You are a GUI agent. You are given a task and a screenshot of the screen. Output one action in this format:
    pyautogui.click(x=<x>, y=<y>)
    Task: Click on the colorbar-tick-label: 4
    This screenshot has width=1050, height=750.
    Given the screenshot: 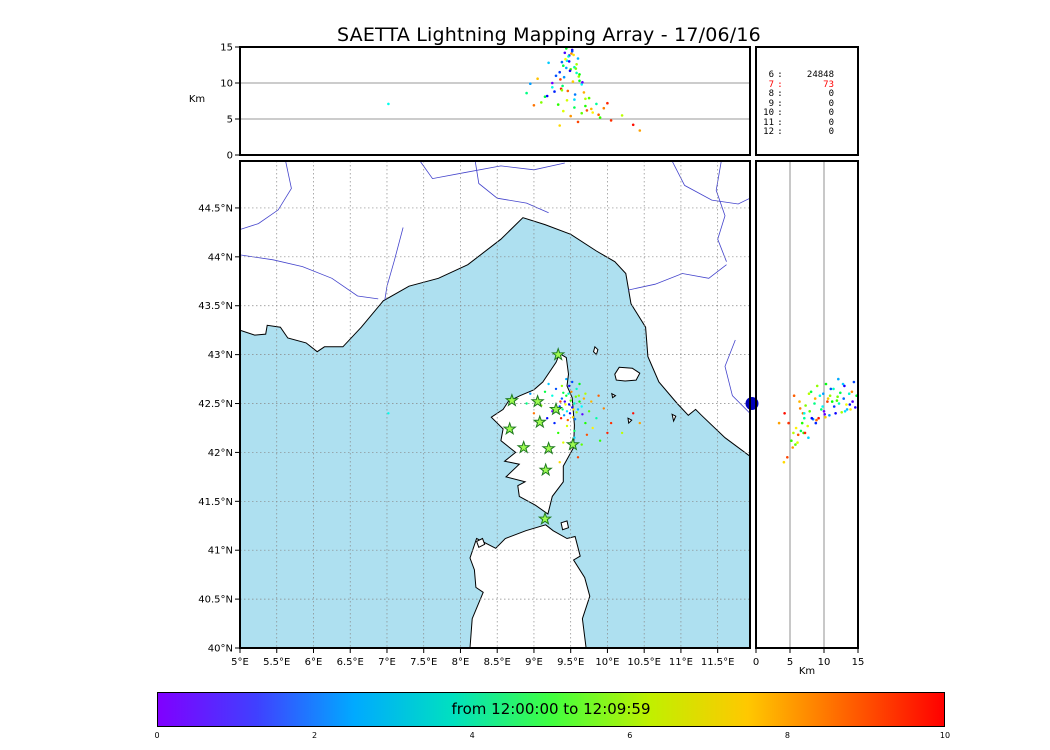 What is the action you would take?
    pyautogui.click(x=472, y=735)
    